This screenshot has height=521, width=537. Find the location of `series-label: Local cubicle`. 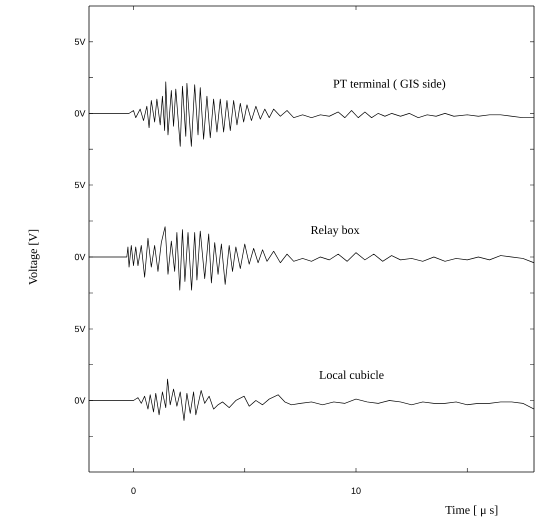

series-label: Local cubicle is located at coordinates (351, 374).